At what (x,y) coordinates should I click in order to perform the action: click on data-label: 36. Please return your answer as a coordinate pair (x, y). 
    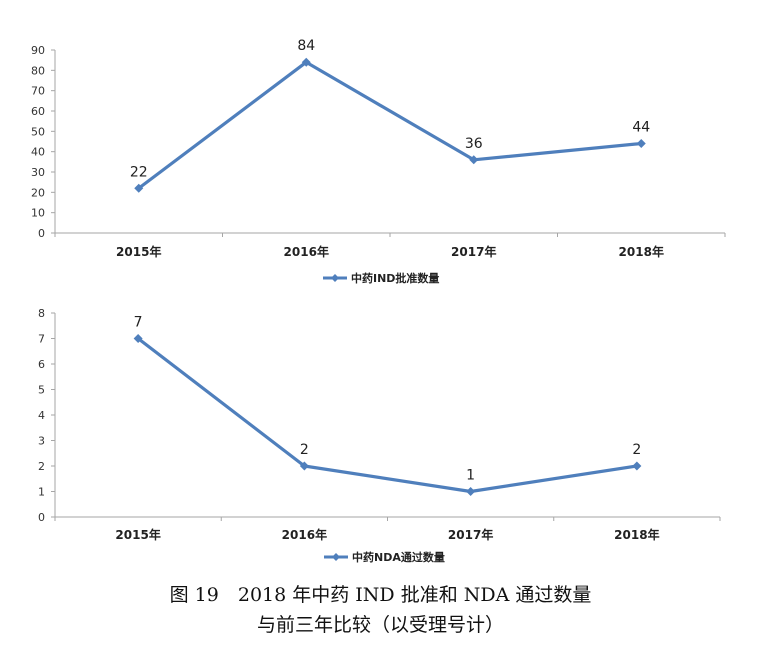
    Looking at the image, I should click on (474, 144).